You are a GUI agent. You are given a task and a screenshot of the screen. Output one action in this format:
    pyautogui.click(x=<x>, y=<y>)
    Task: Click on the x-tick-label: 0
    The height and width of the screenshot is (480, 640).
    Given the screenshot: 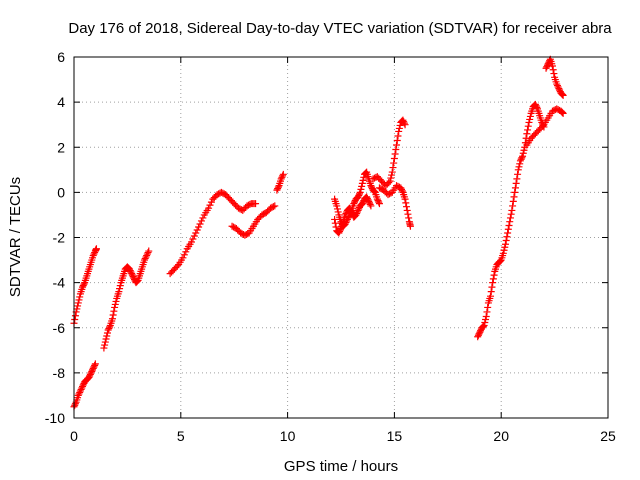 What is the action you would take?
    pyautogui.click(x=74, y=436)
    